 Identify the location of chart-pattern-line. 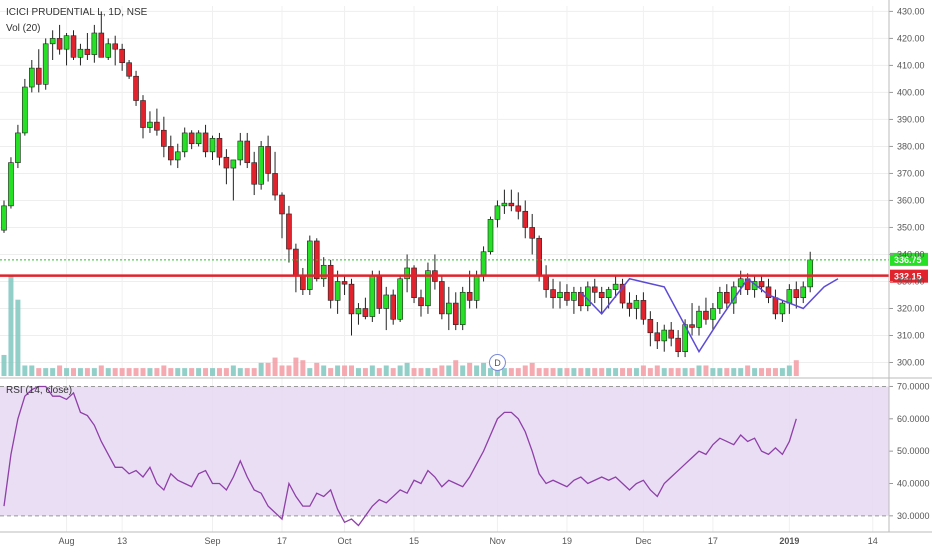
(709, 315).